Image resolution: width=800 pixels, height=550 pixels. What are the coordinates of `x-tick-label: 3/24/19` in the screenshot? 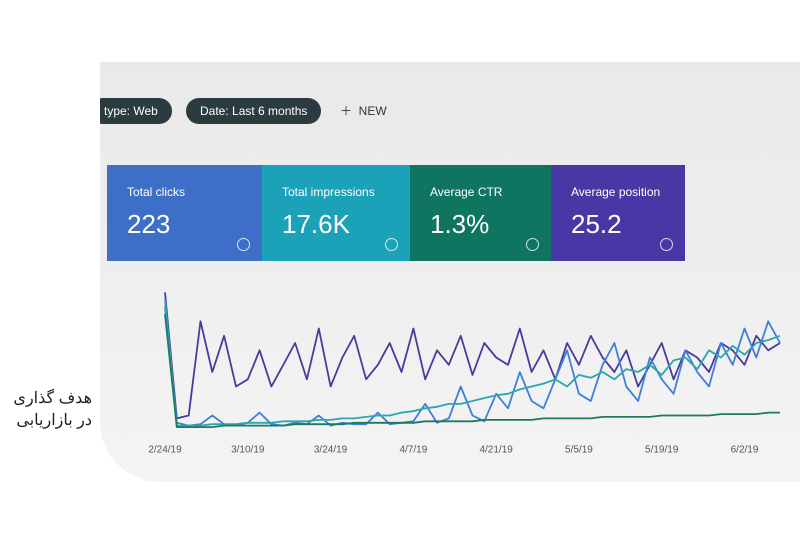 It's located at (331, 450).